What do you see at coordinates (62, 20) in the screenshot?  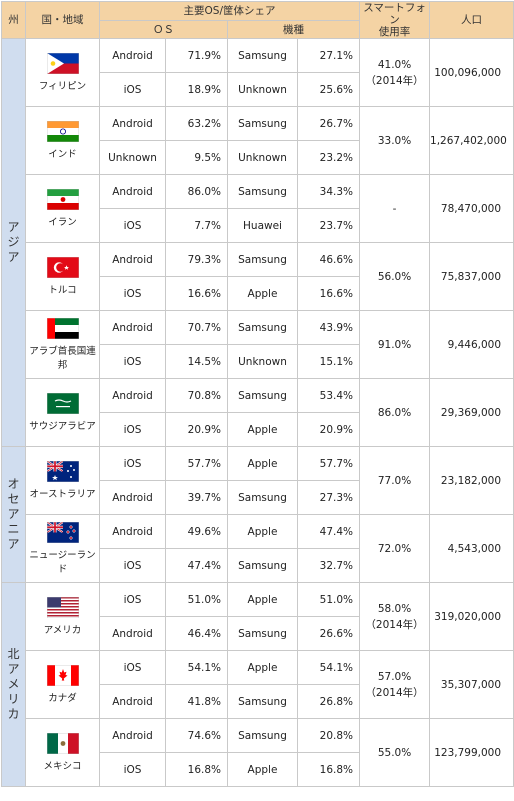 I see `header-country: 国・地域` at bounding box center [62, 20].